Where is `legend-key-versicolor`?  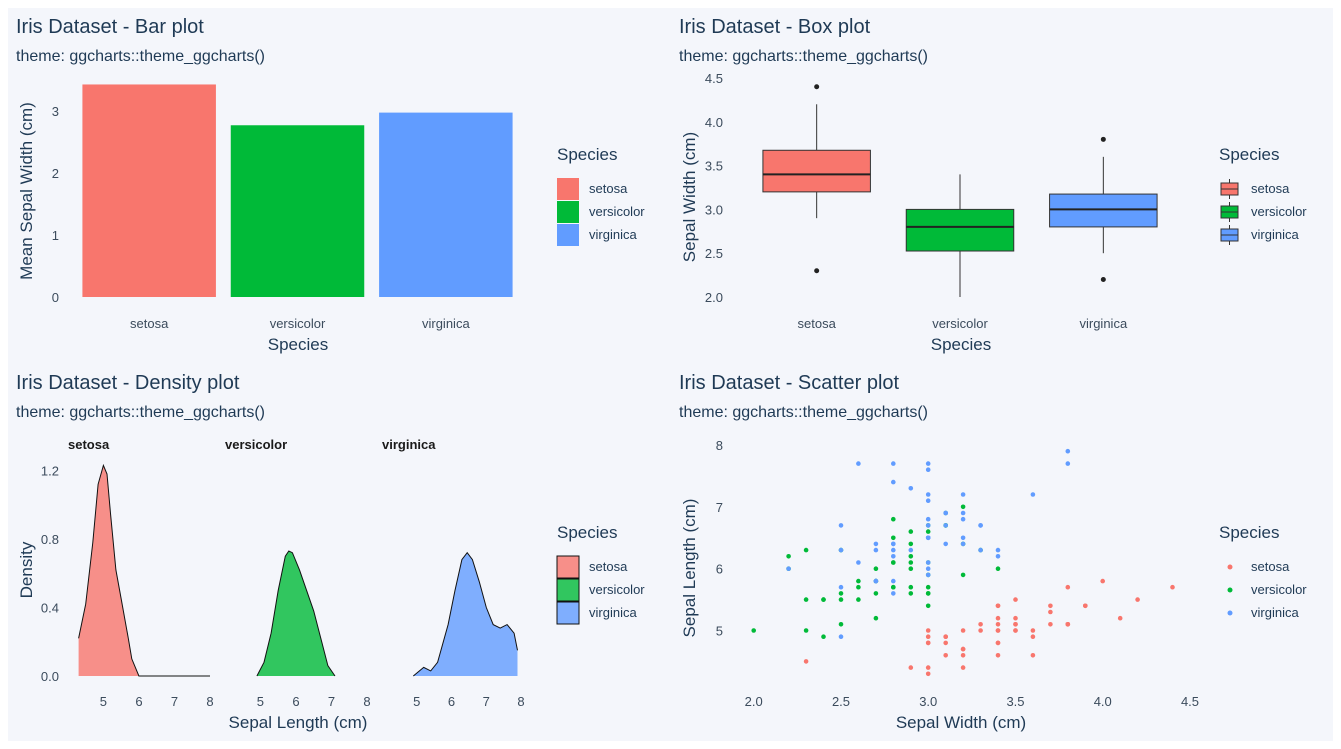
legend-key-versicolor is located at coordinates (1230, 590).